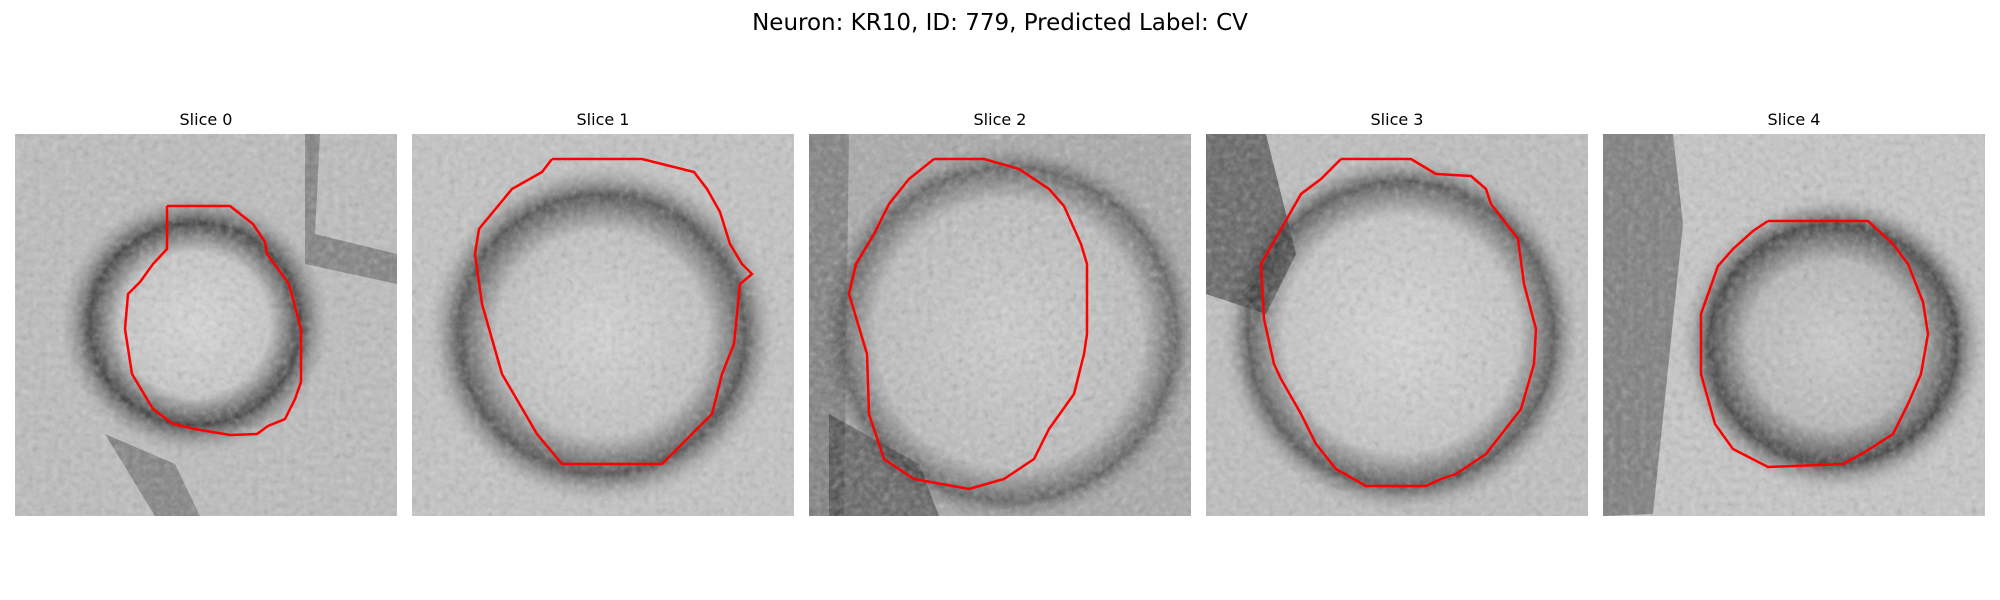  I want to click on slice-panel-4: Slice 4, so click(1794, 313).